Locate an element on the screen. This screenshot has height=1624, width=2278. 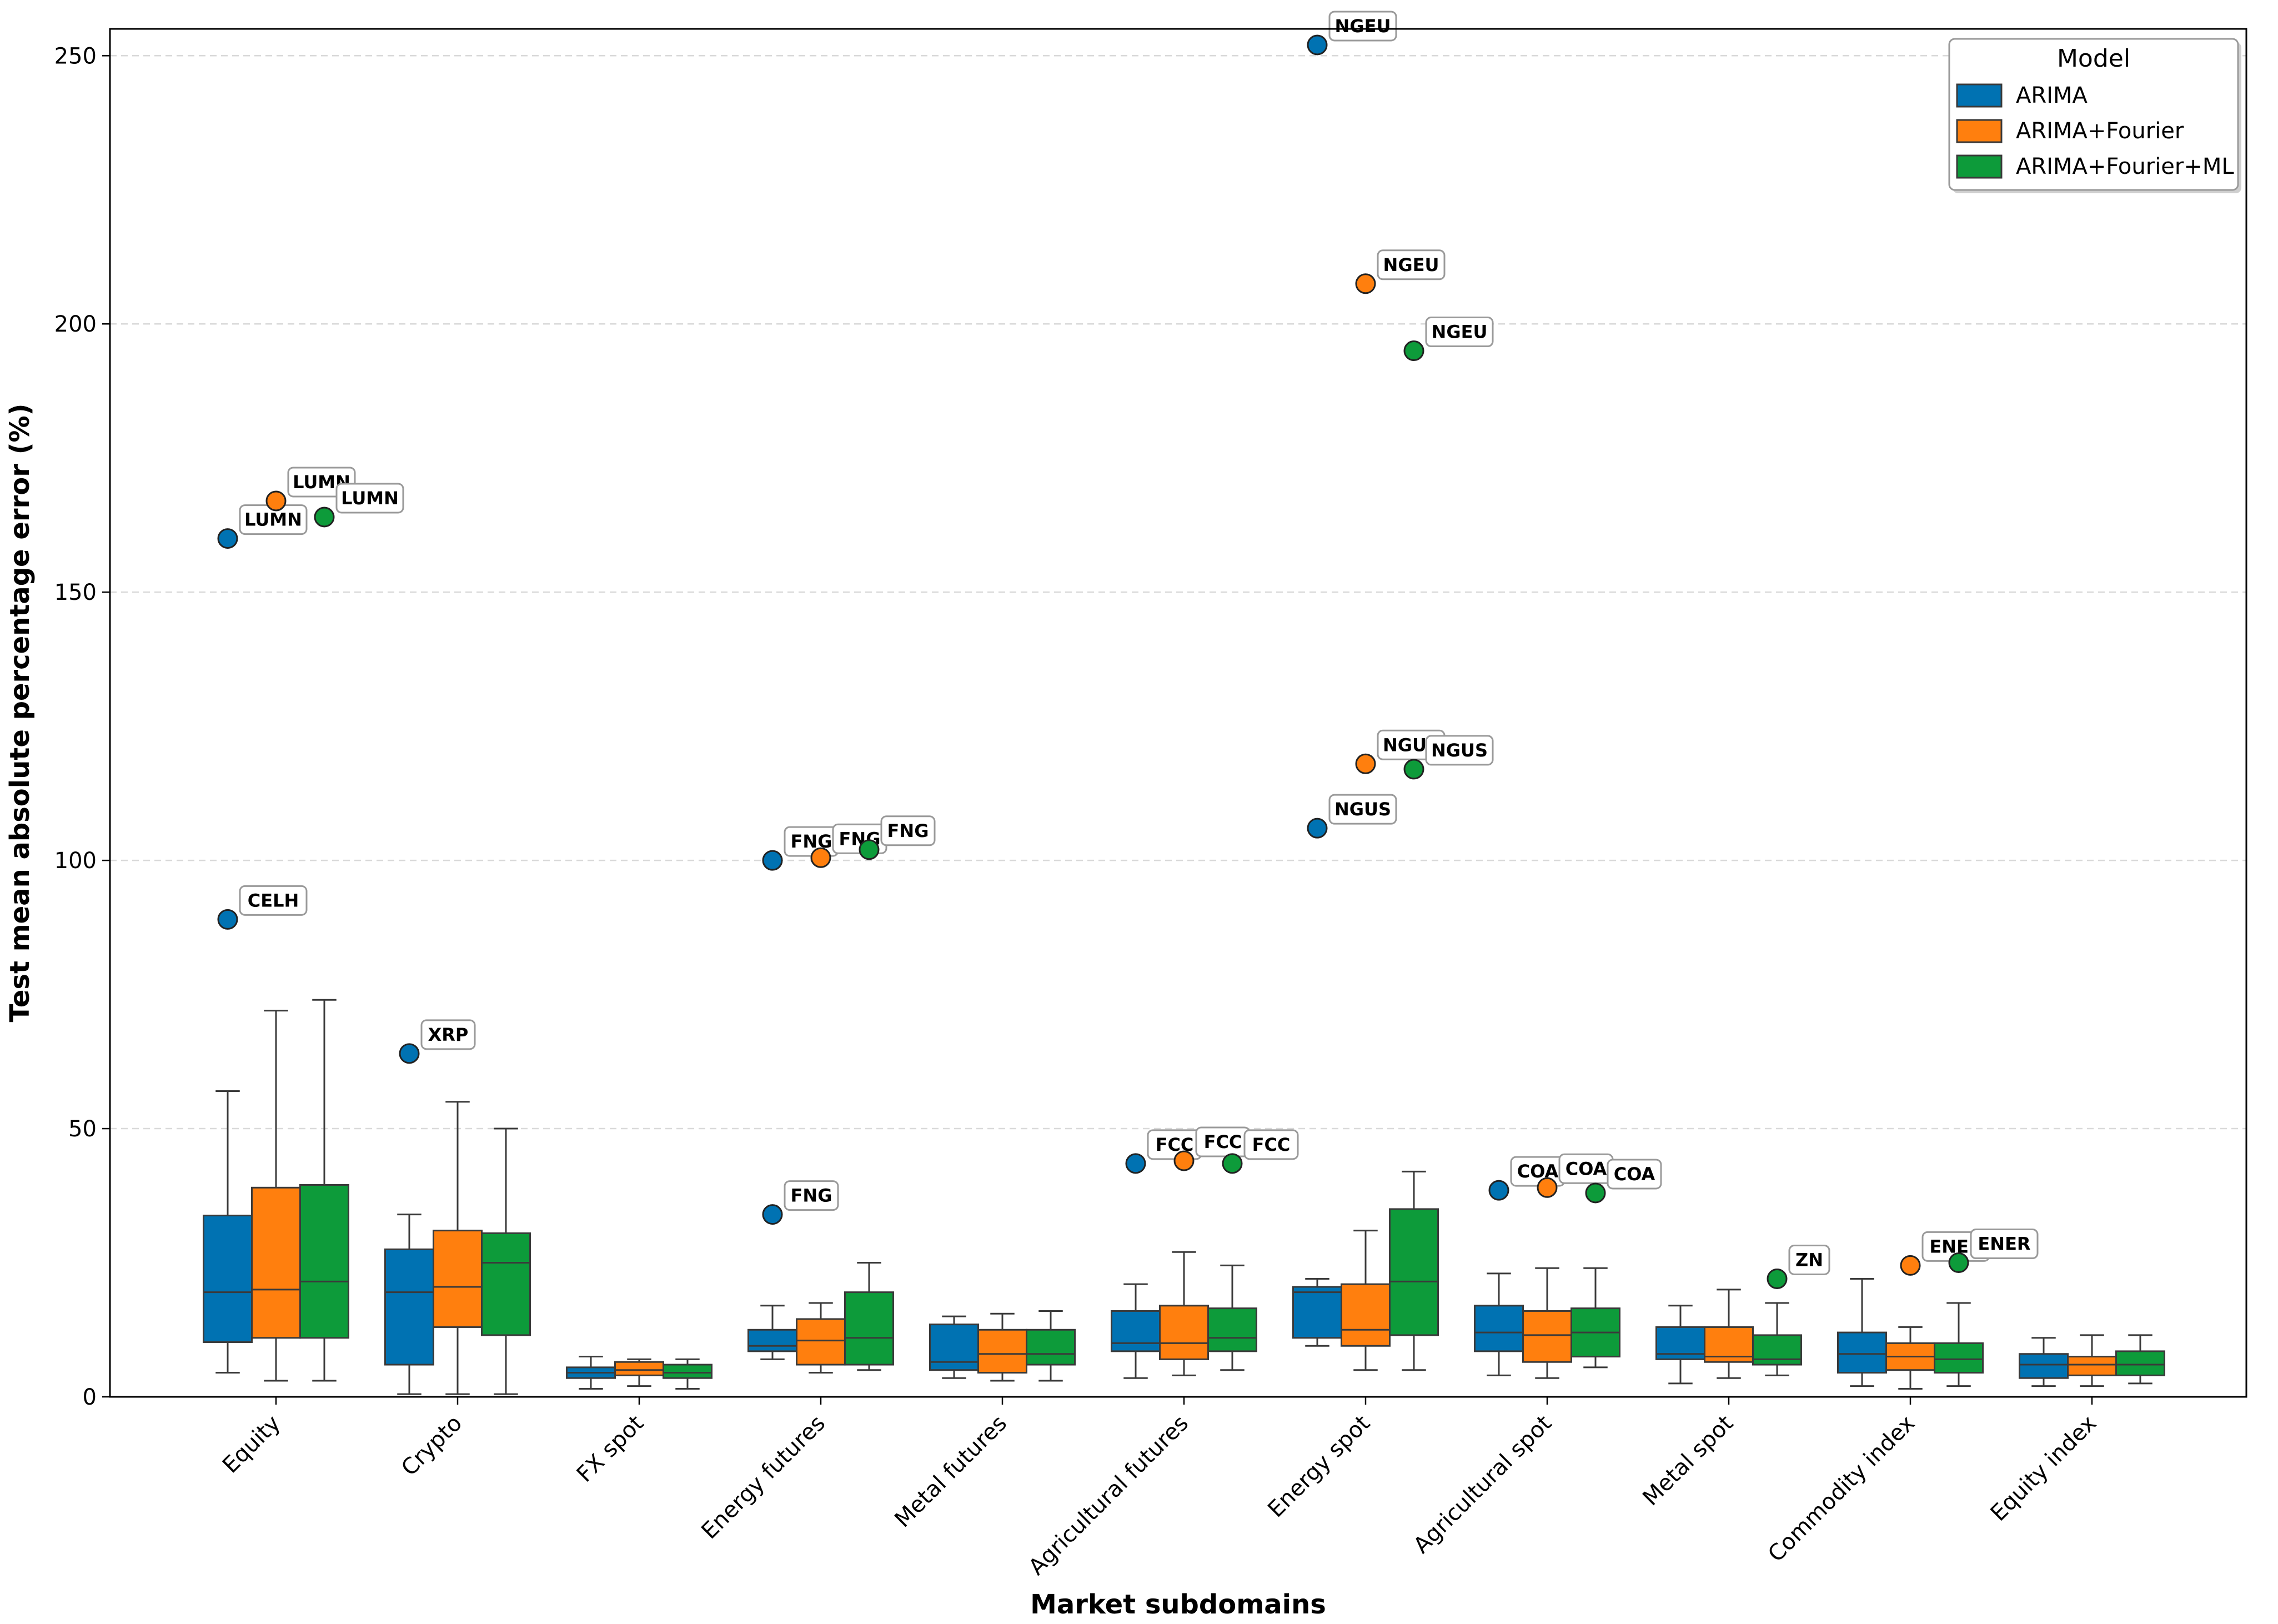
outlier-label: NGUS is located at coordinates (1459, 750).